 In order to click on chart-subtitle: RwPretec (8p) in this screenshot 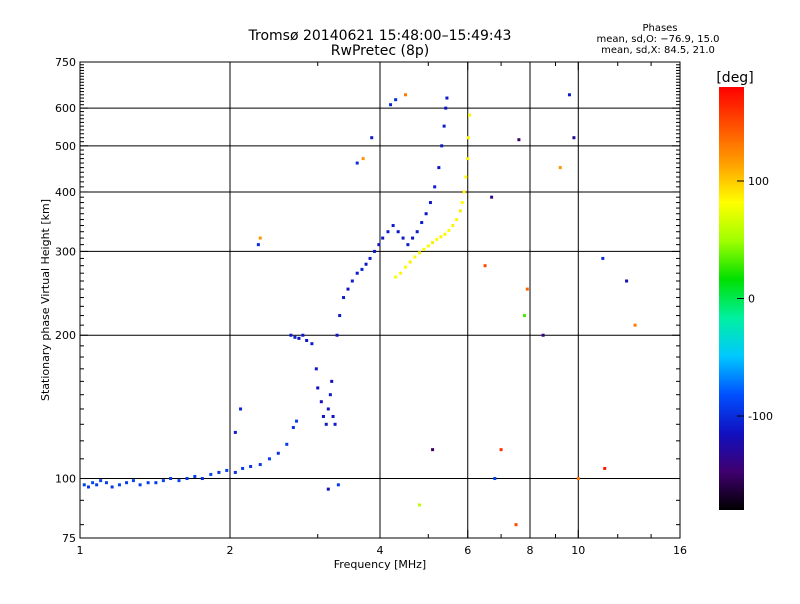, I will do `click(380, 51)`.